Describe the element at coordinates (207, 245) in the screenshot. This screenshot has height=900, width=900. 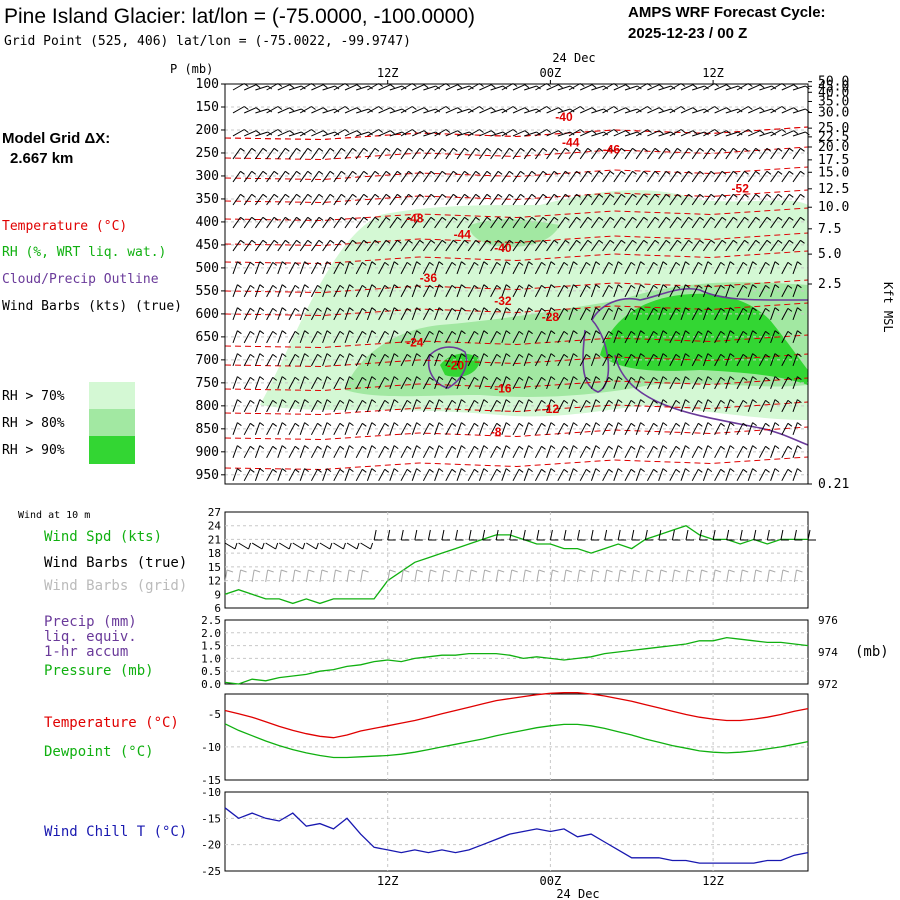
I see `pressure-tick-label: 450` at that location.